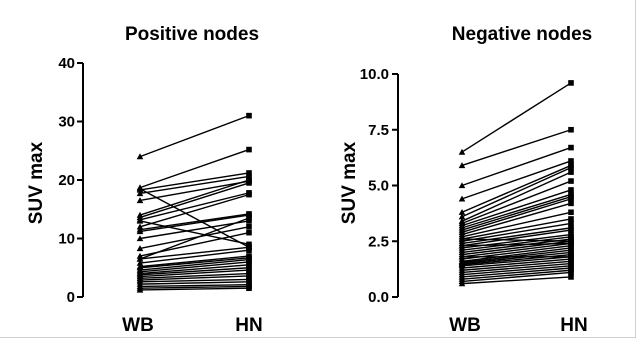 The width and height of the screenshot is (637, 339). What do you see at coordinates (66, 122) in the screenshot?
I see `y-tick-label: 30` at bounding box center [66, 122].